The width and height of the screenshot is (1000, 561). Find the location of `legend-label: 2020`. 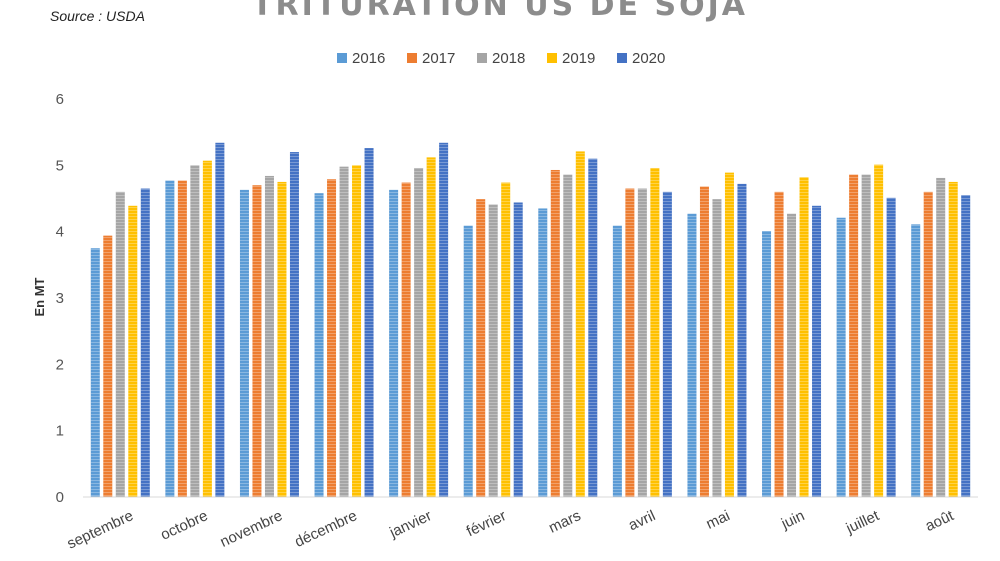

legend-label: 2020 is located at coordinates (648, 58).